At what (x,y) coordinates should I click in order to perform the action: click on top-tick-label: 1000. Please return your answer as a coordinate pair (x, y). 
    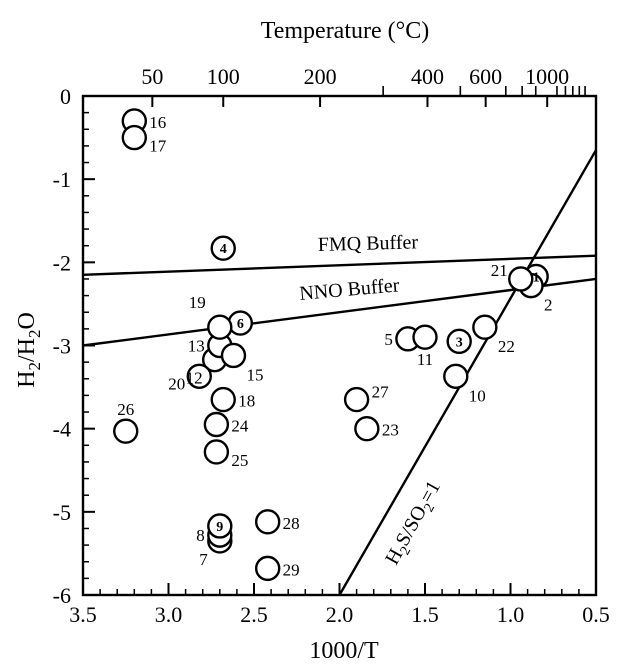
    Looking at the image, I should click on (547, 76).